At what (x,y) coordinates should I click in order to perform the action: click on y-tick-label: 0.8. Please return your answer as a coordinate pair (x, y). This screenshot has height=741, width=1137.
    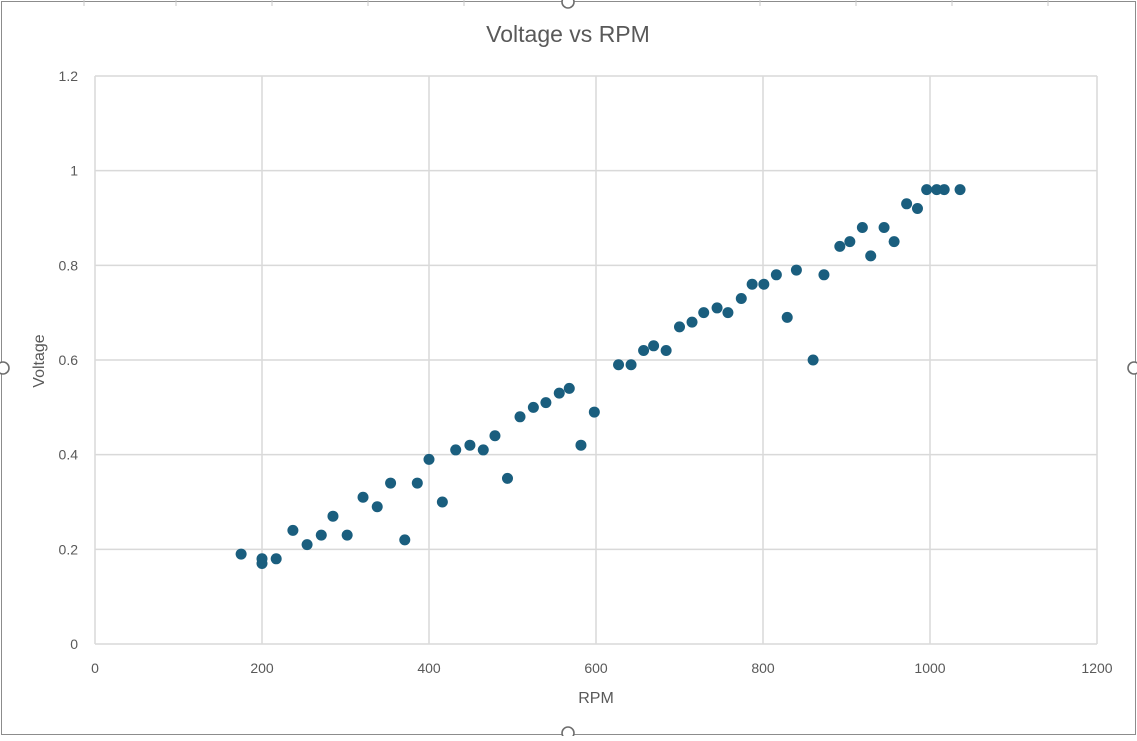
    Looking at the image, I should click on (69, 265).